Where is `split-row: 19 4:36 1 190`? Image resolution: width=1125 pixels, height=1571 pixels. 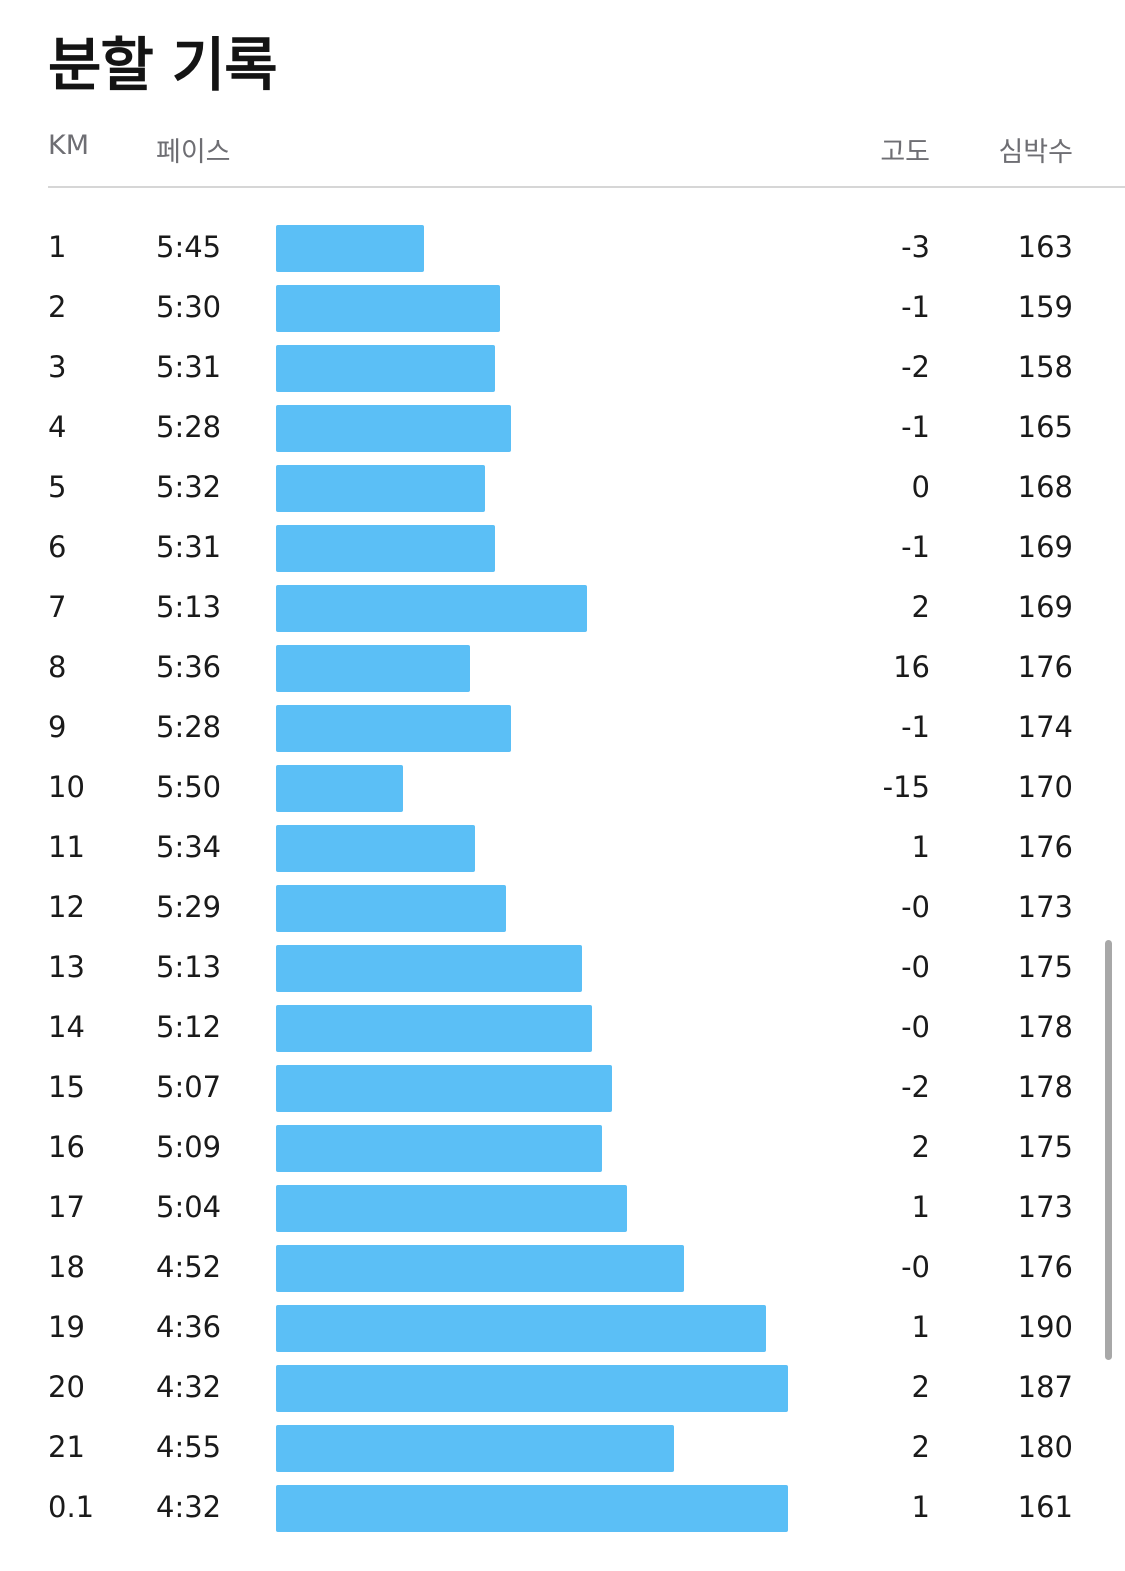 split-row: 19 4:36 1 190 is located at coordinates (562, 1328).